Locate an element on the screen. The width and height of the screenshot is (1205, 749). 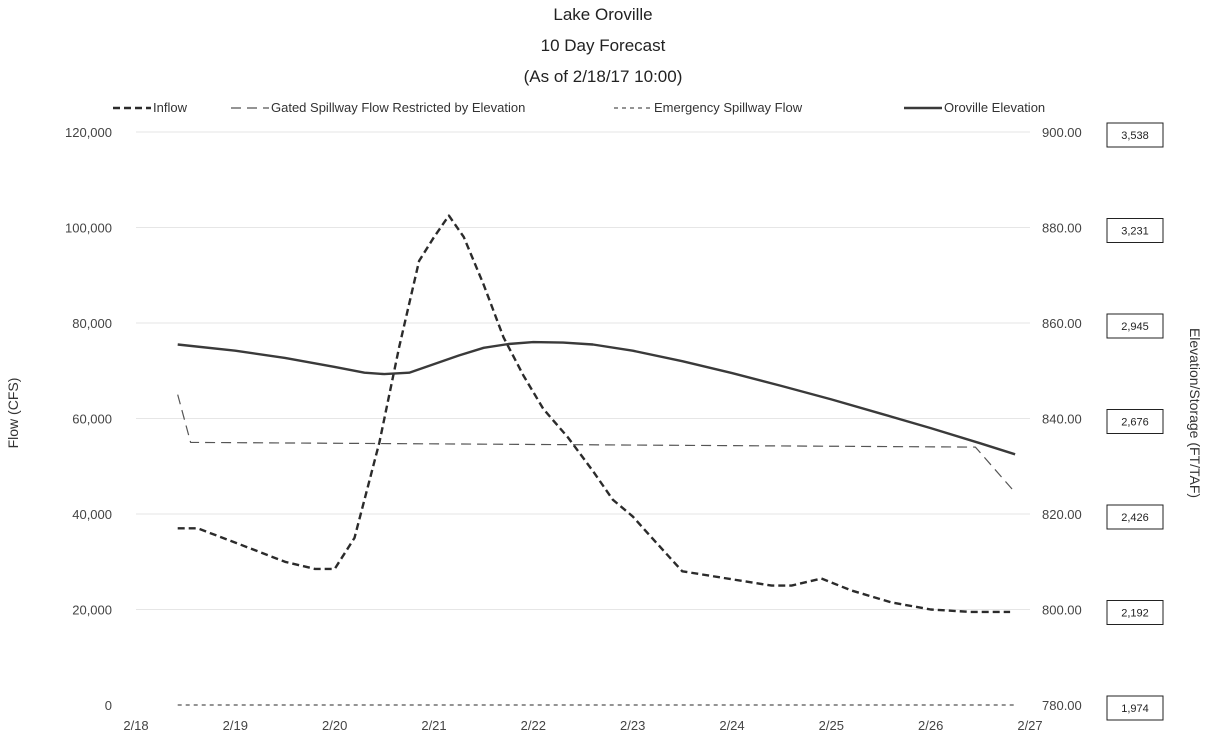
y-tick-label: 80,000 is located at coordinates (92, 323).